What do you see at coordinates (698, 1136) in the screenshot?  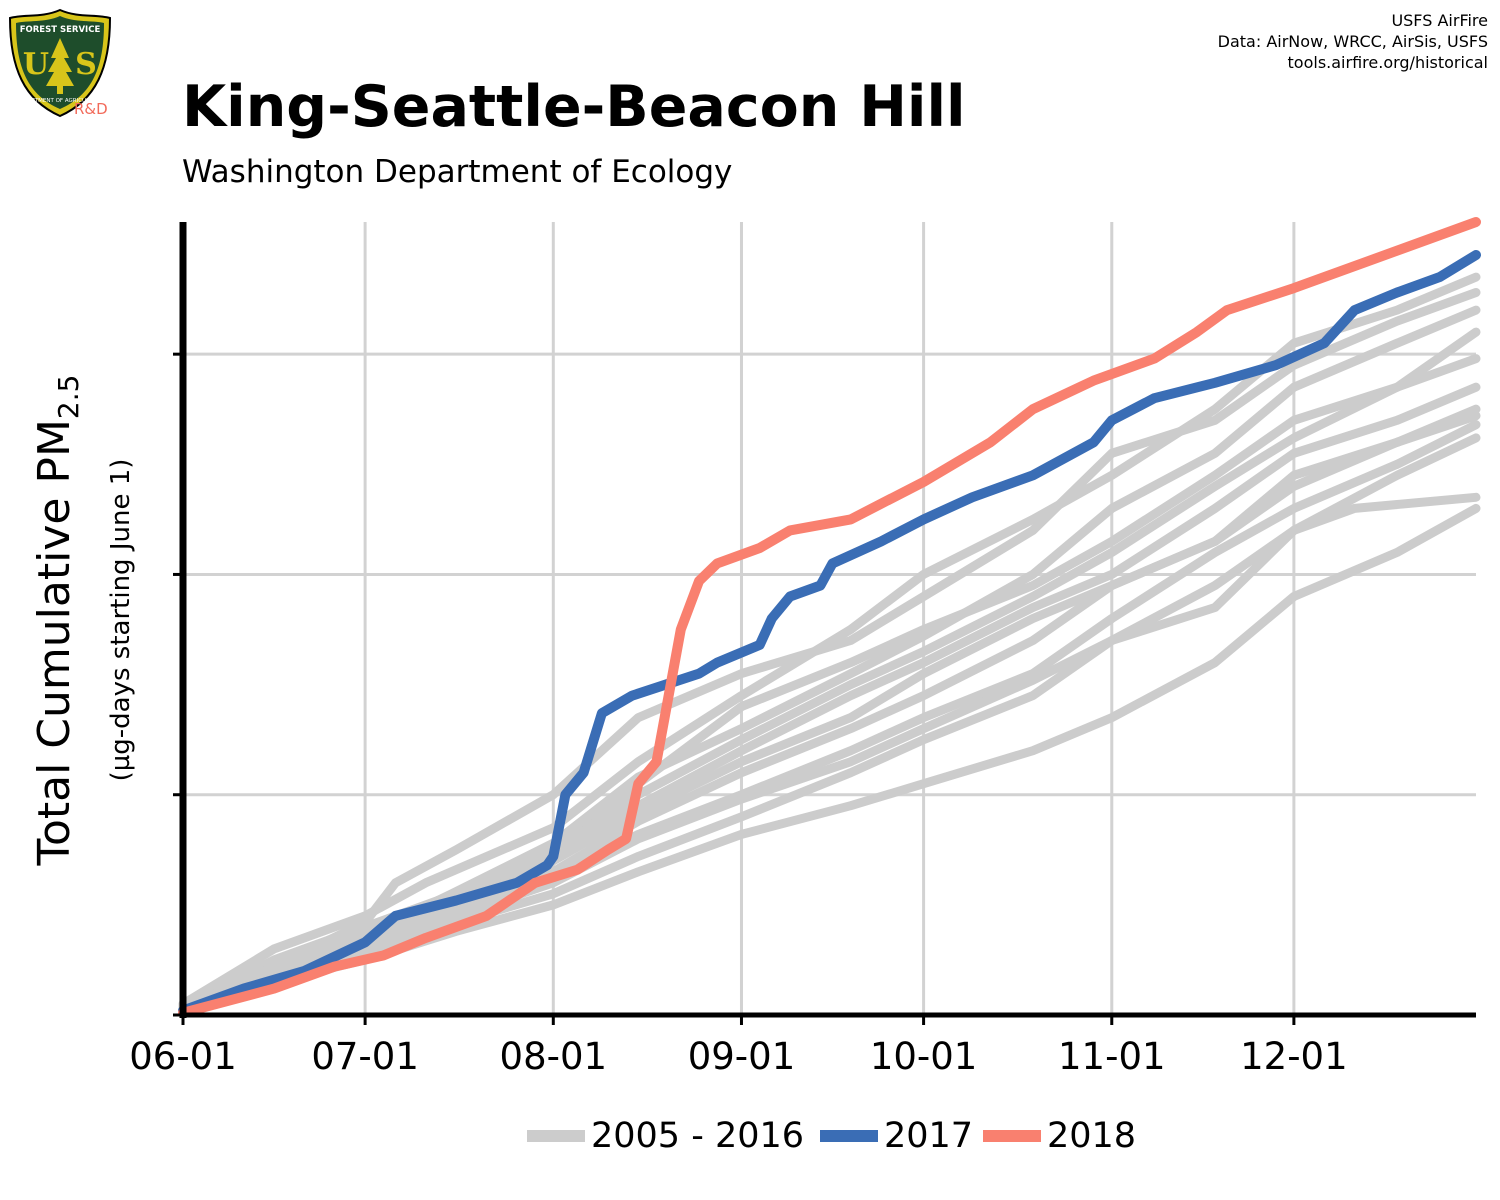 I see `legend-label-background: 2005 - 2016` at bounding box center [698, 1136].